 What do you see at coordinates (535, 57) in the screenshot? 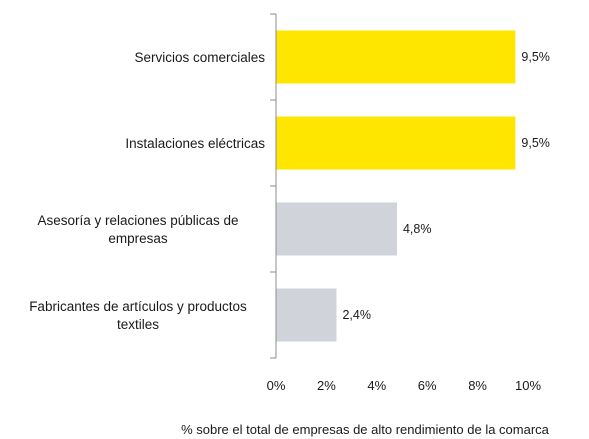
I see `data-label-1: 9,5%` at bounding box center [535, 57].